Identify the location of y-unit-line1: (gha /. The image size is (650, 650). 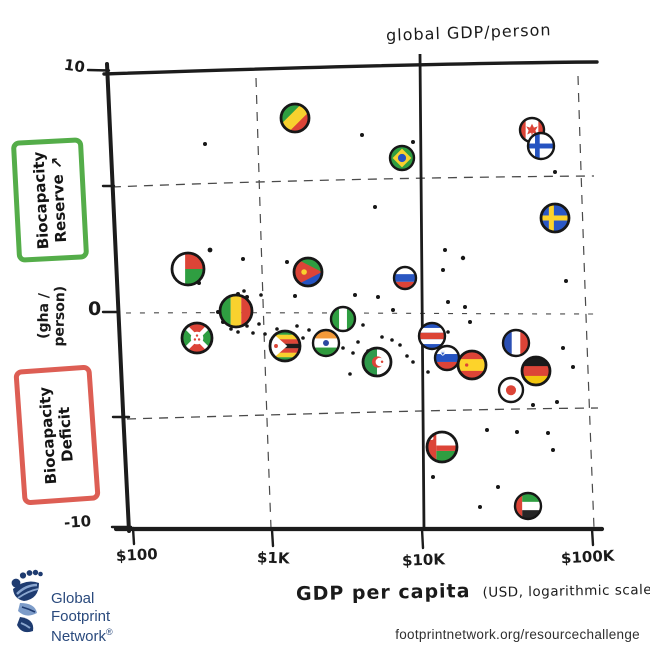
(44, 316).